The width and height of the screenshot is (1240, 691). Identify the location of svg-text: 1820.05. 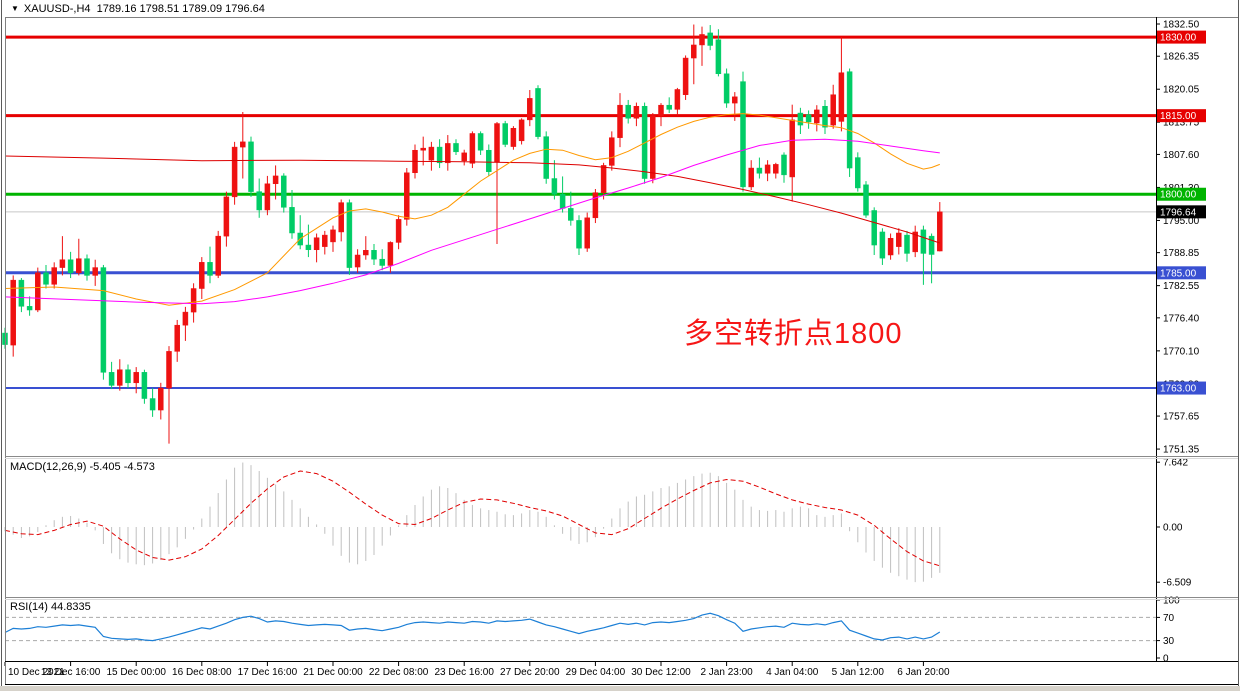
(1181, 90).